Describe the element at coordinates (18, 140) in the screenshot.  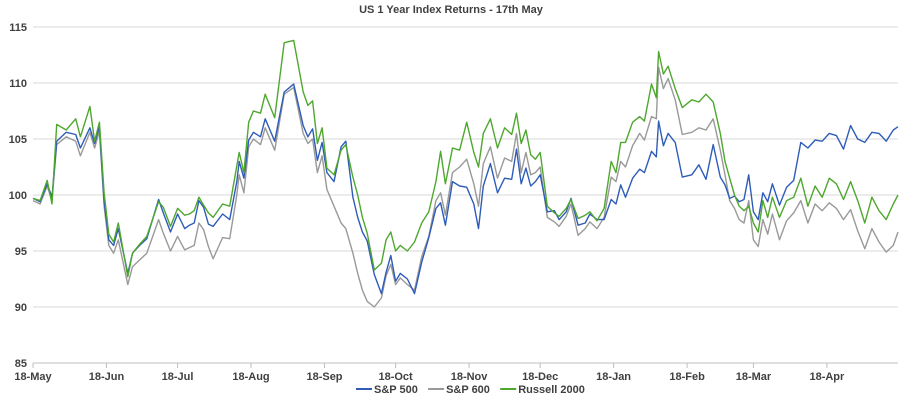
I see `y-tick-label: 105` at that location.